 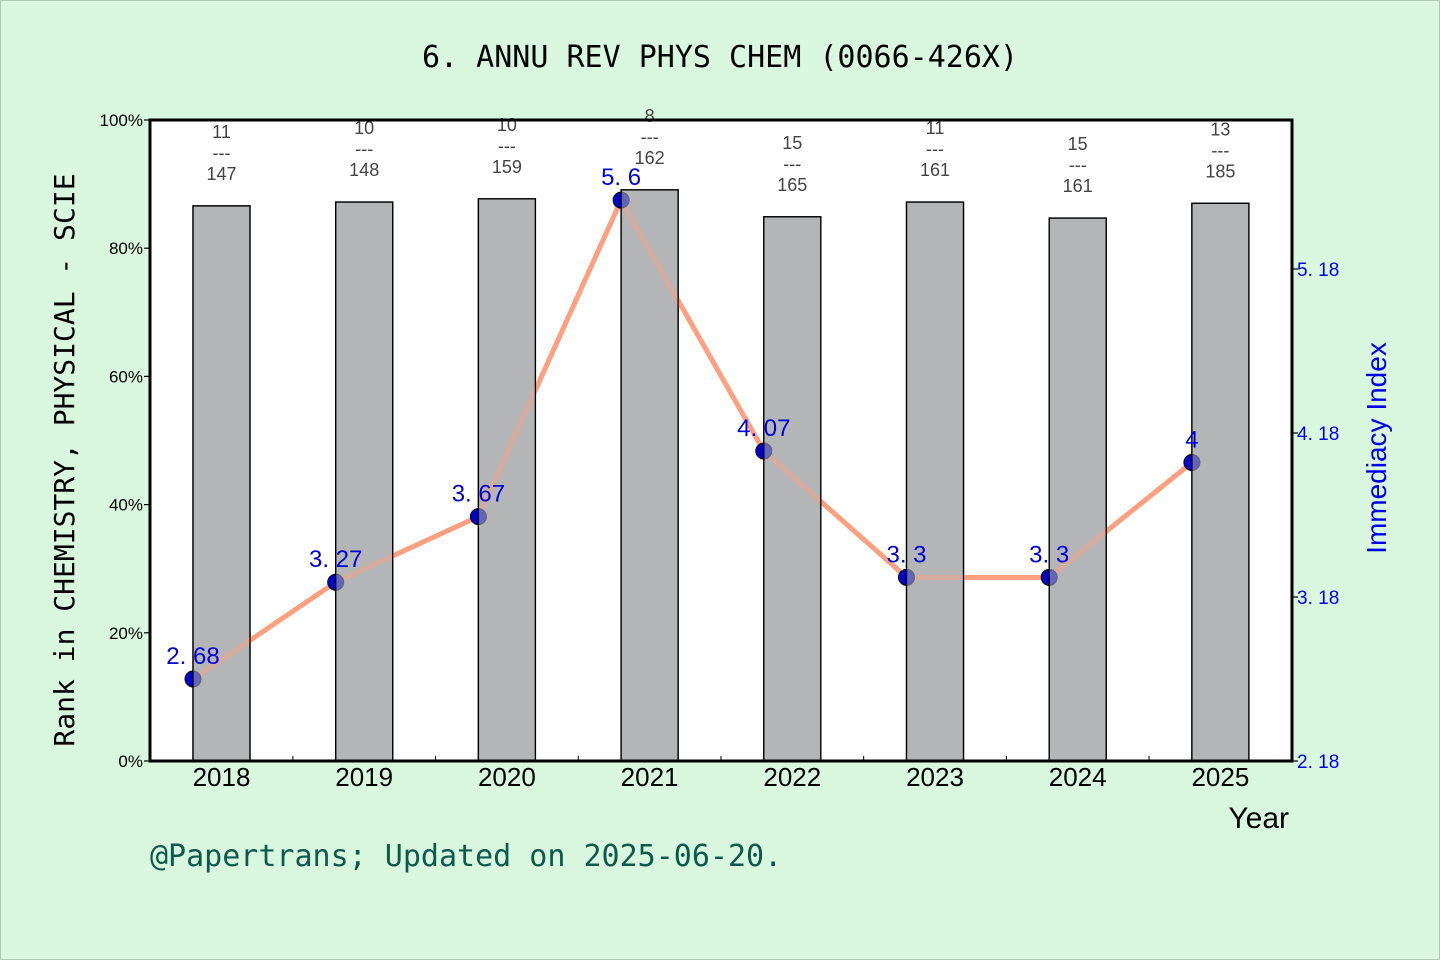 What do you see at coordinates (192, 656) in the screenshot?
I see `point-label-2018: 2. 68` at bounding box center [192, 656].